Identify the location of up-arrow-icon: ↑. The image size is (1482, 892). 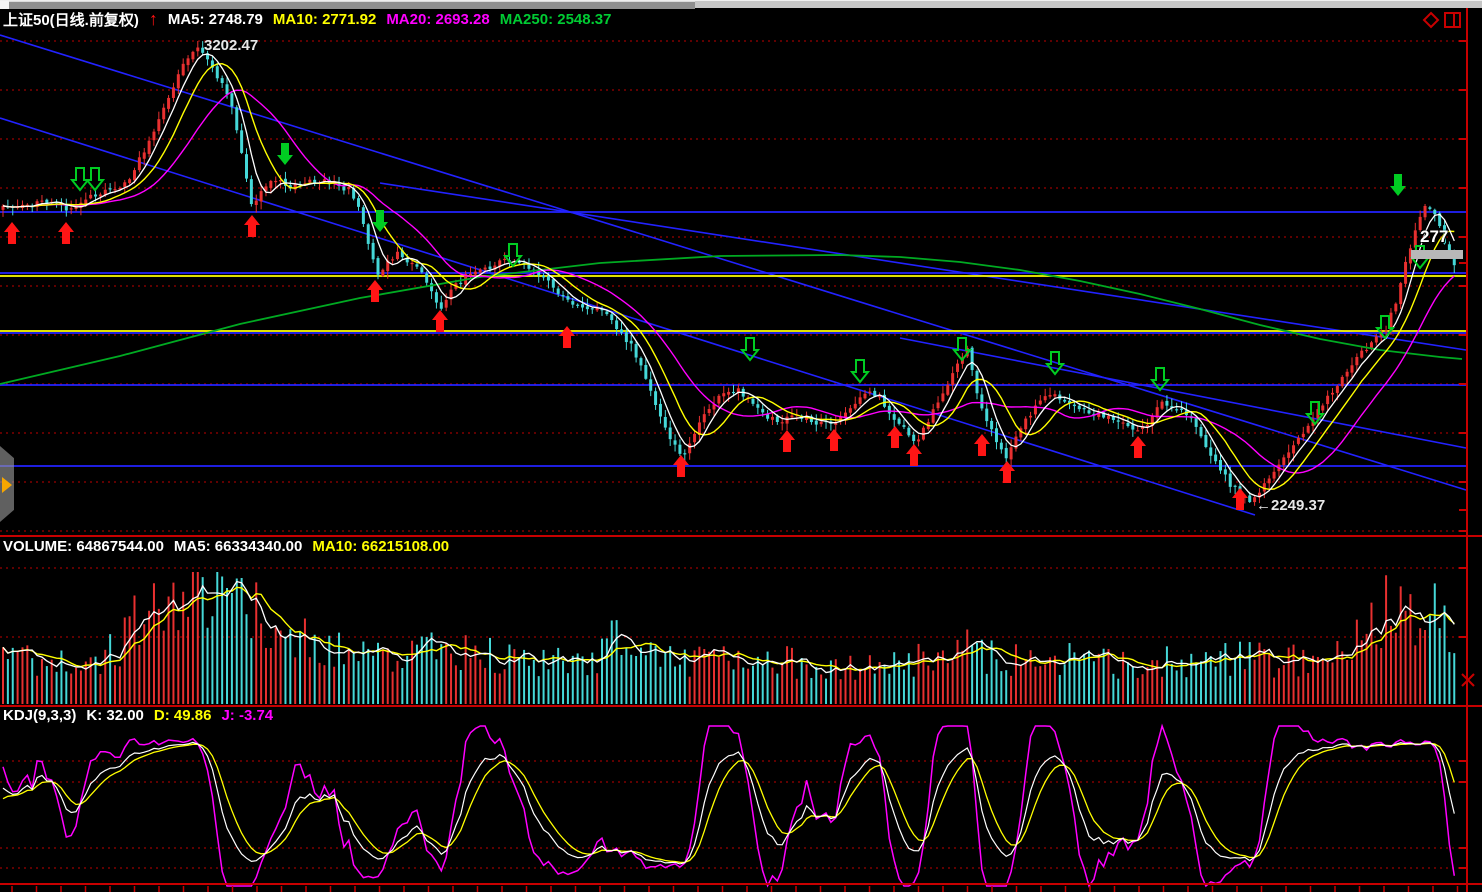
(153, 19).